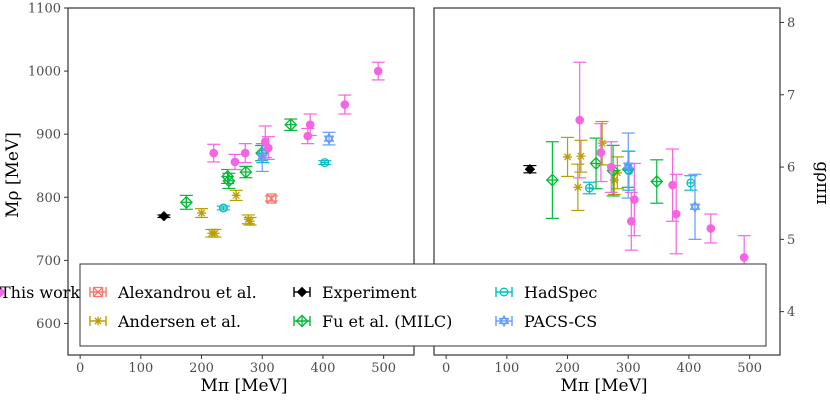 The width and height of the screenshot is (830, 403). What do you see at coordinates (383, 368) in the screenshot?
I see `panel-0-x-tick-label-500: 500` at bounding box center [383, 368].